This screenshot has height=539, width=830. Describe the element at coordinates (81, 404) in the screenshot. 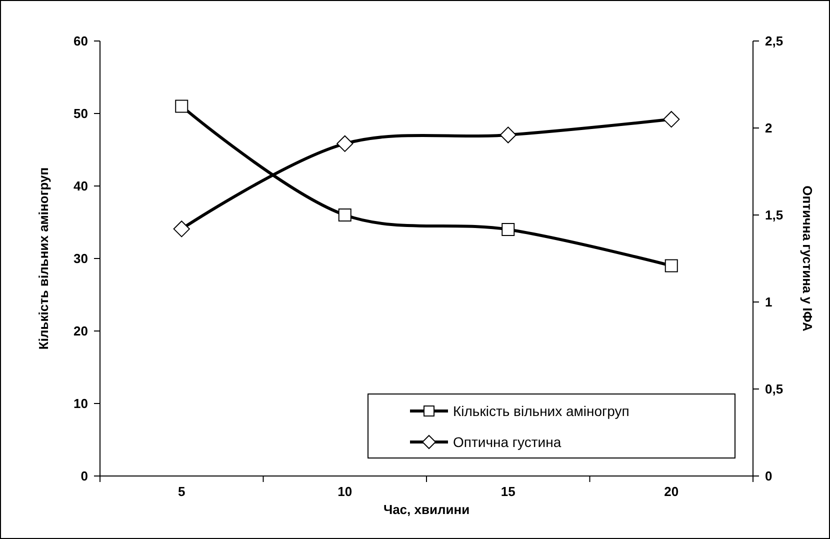

I see `y-tick-label: 10` at that location.